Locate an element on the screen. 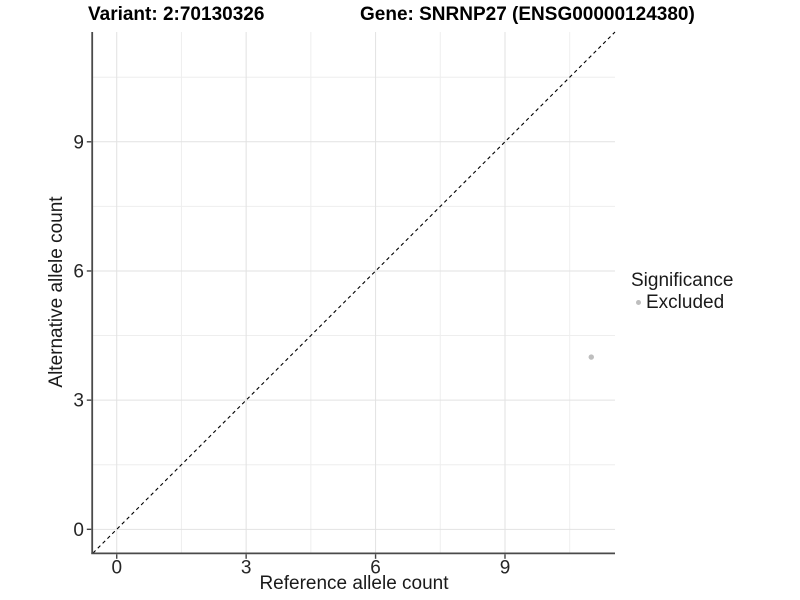 This screenshot has height=600, width=800. x-tick-label: 0 is located at coordinates (116, 568).